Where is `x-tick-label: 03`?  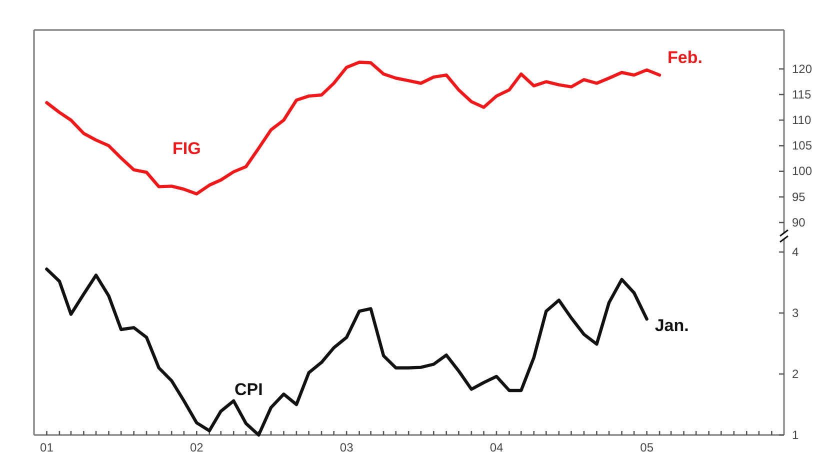 x-tick-label: 03 is located at coordinates (347, 447).